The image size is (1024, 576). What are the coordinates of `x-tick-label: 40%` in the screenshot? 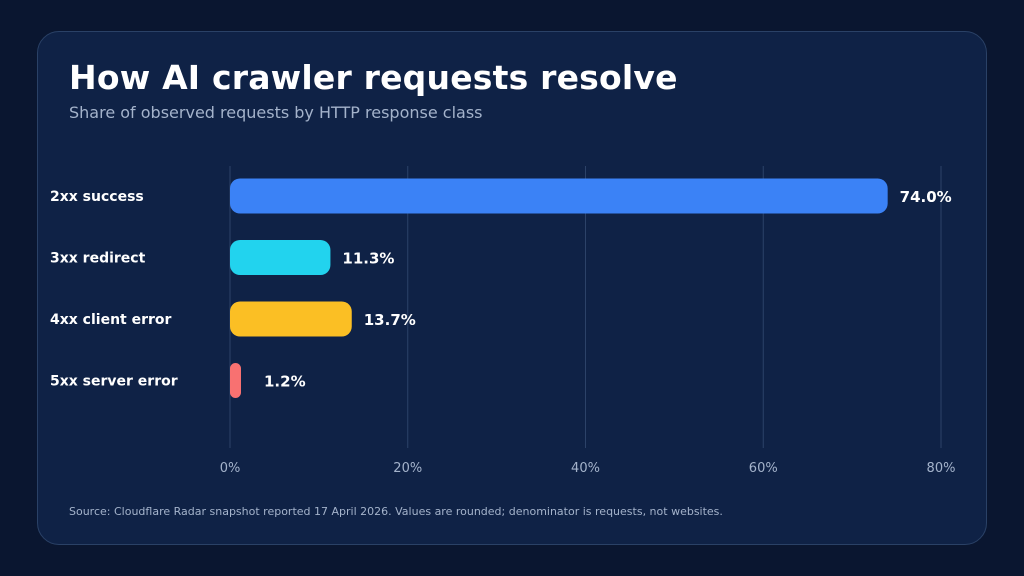 It's located at (585, 468).